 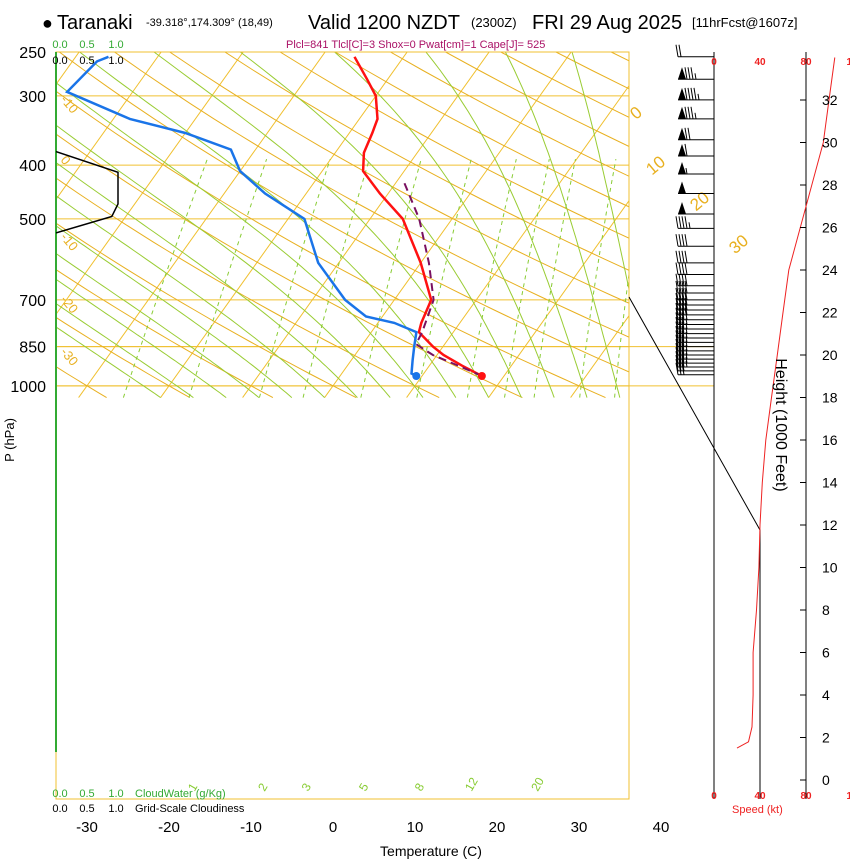 What do you see at coordinates (830, 100) in the screenshot?
I see `height-tick-label: 32` at bounding box center [830, 100].